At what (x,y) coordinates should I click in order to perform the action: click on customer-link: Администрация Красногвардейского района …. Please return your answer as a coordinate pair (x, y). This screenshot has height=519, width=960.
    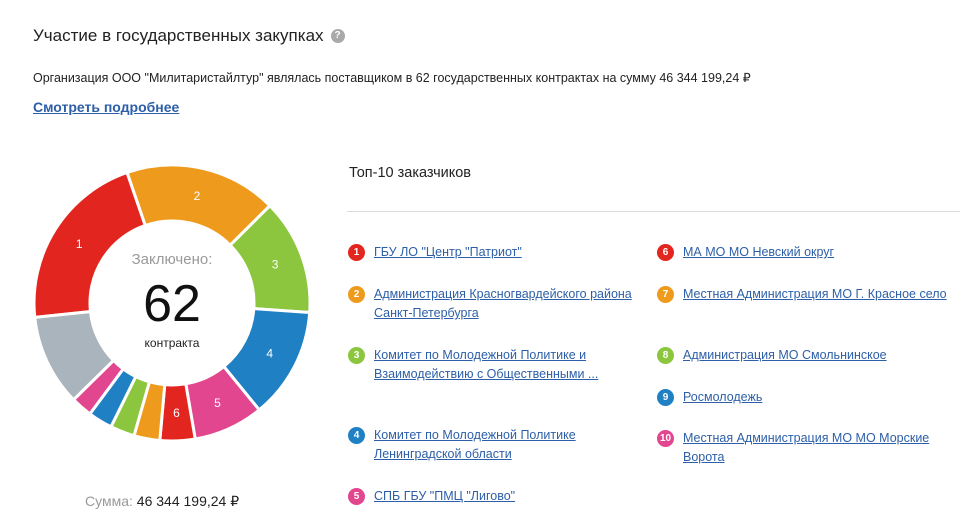
    Looking at the image, I should click on (503, 303).